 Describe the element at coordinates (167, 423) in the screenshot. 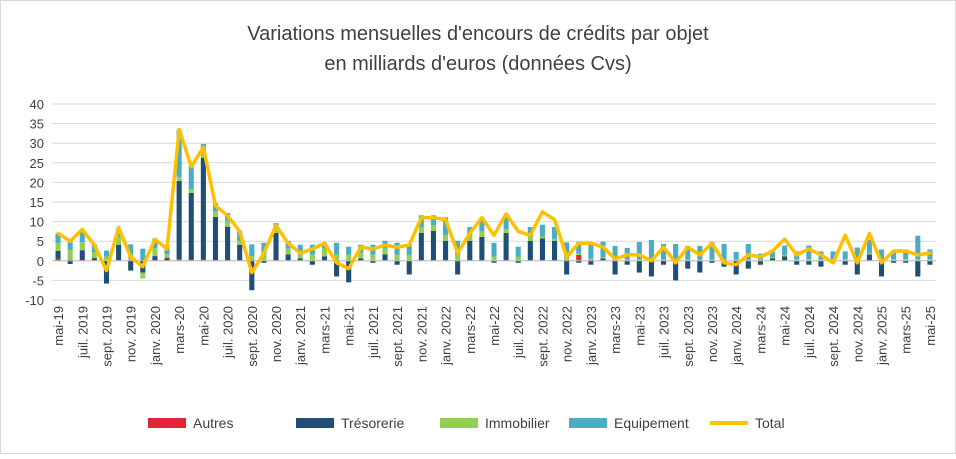

I see `legend-swatch-autres` at that location.